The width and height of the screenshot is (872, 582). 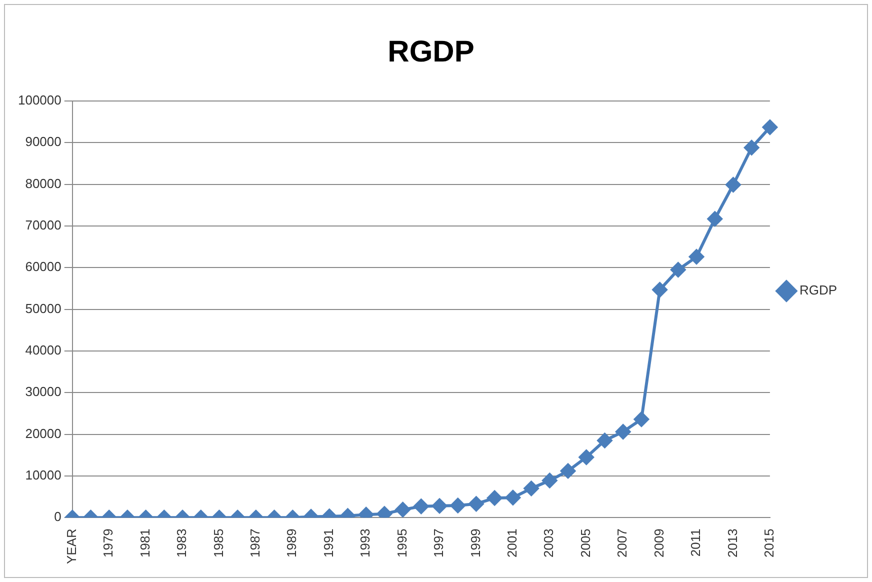 I want to click on x-tick-label: 1999, so click(x=475, y=543).